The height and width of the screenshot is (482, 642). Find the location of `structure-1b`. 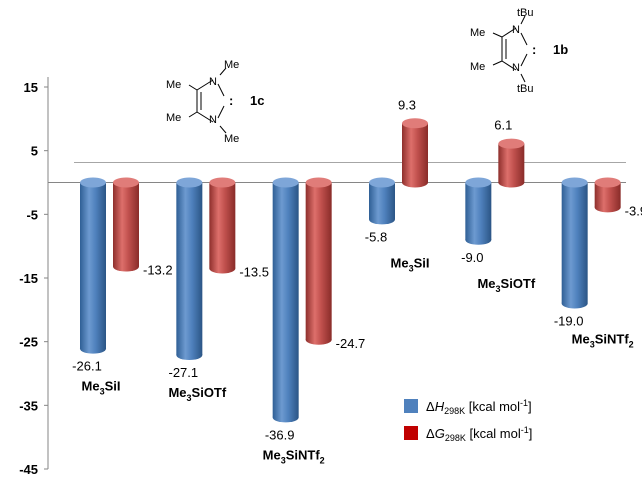

structure-1b is located at coordinates (510, 49).